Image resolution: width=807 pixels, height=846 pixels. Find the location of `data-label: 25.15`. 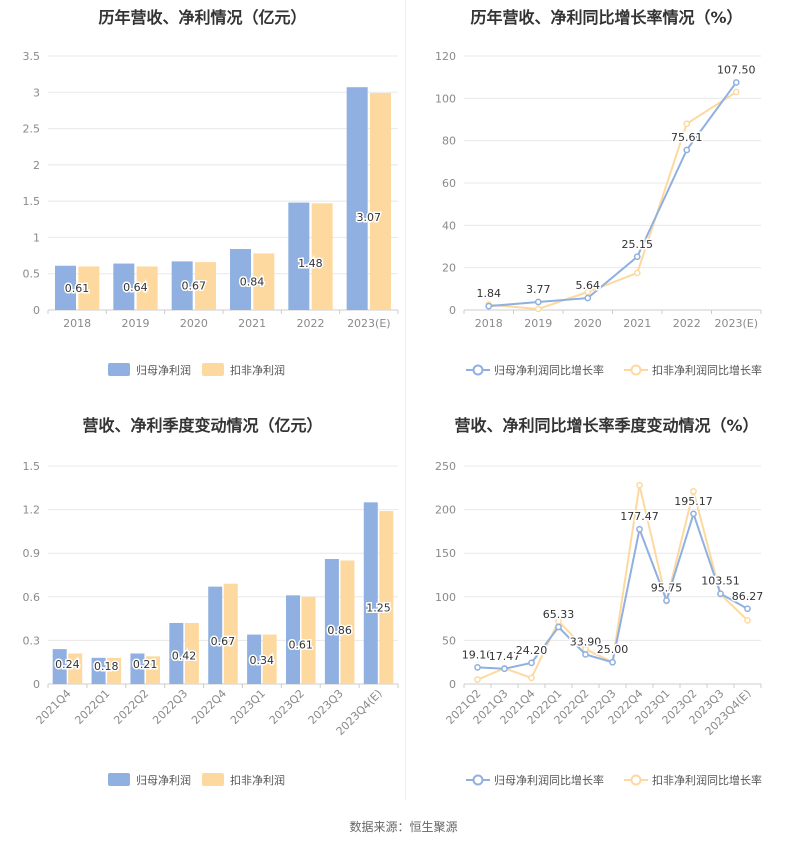

data-label: 25.15 is located at coordinates (638, 244).